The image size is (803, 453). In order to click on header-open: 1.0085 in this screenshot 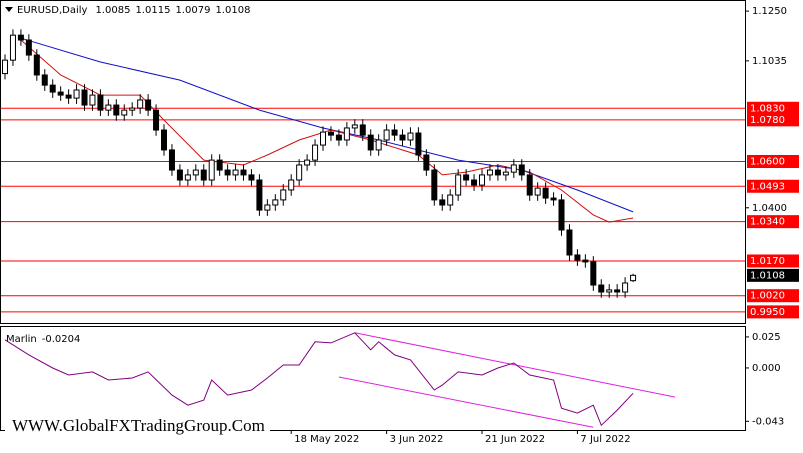, I will do `click(112, 10)`.